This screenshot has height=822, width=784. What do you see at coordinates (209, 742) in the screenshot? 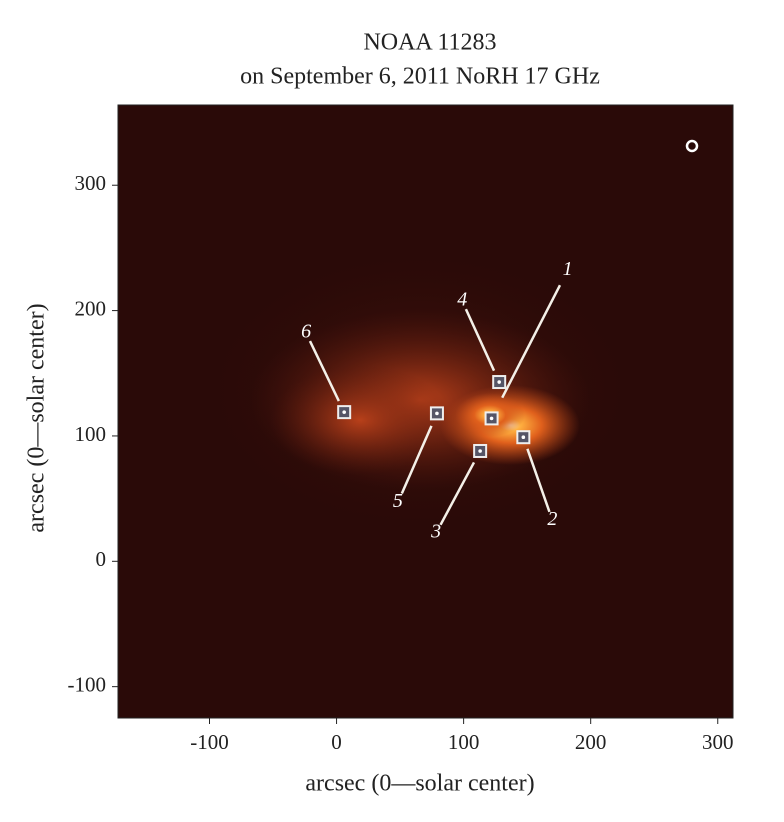
I see `x-tick-label: -100` at bounding box center [209, 742].